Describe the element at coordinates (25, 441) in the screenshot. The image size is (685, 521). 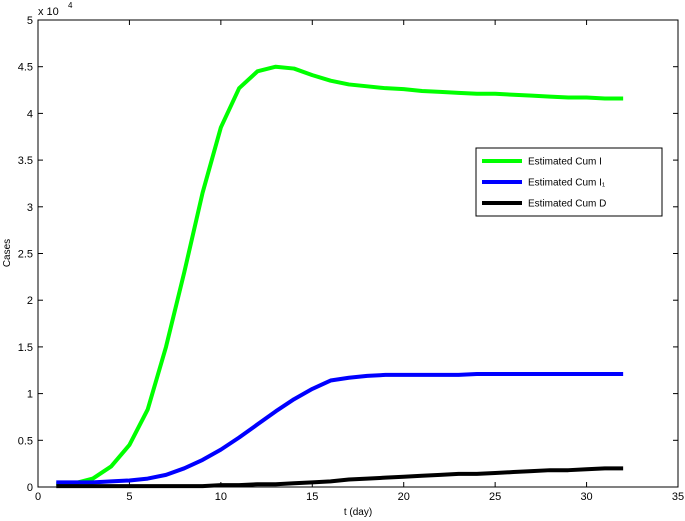
I see `y-tick-label: 0.5` at that location.